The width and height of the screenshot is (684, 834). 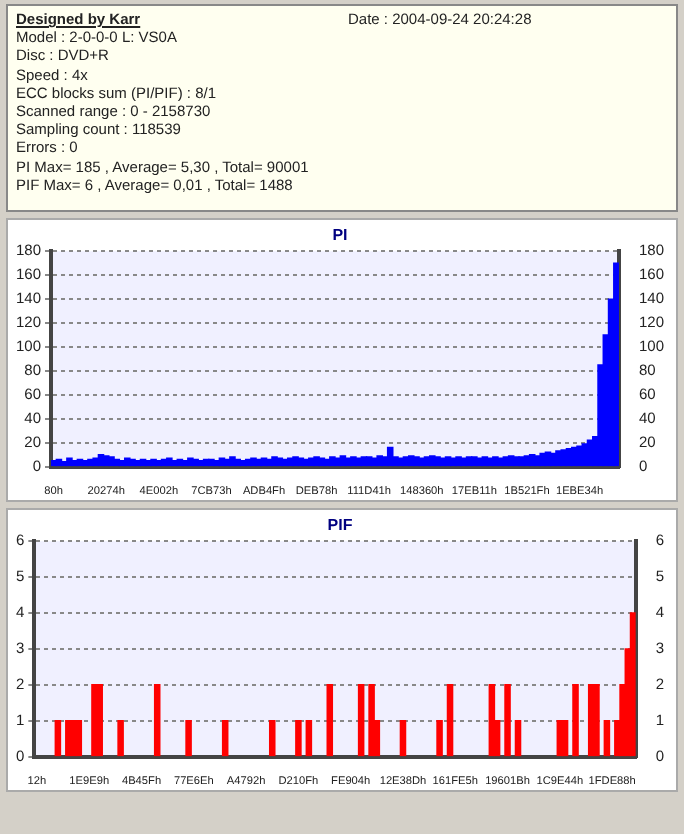 I want to click on chart-title: PI, so click(x=340, y=235).